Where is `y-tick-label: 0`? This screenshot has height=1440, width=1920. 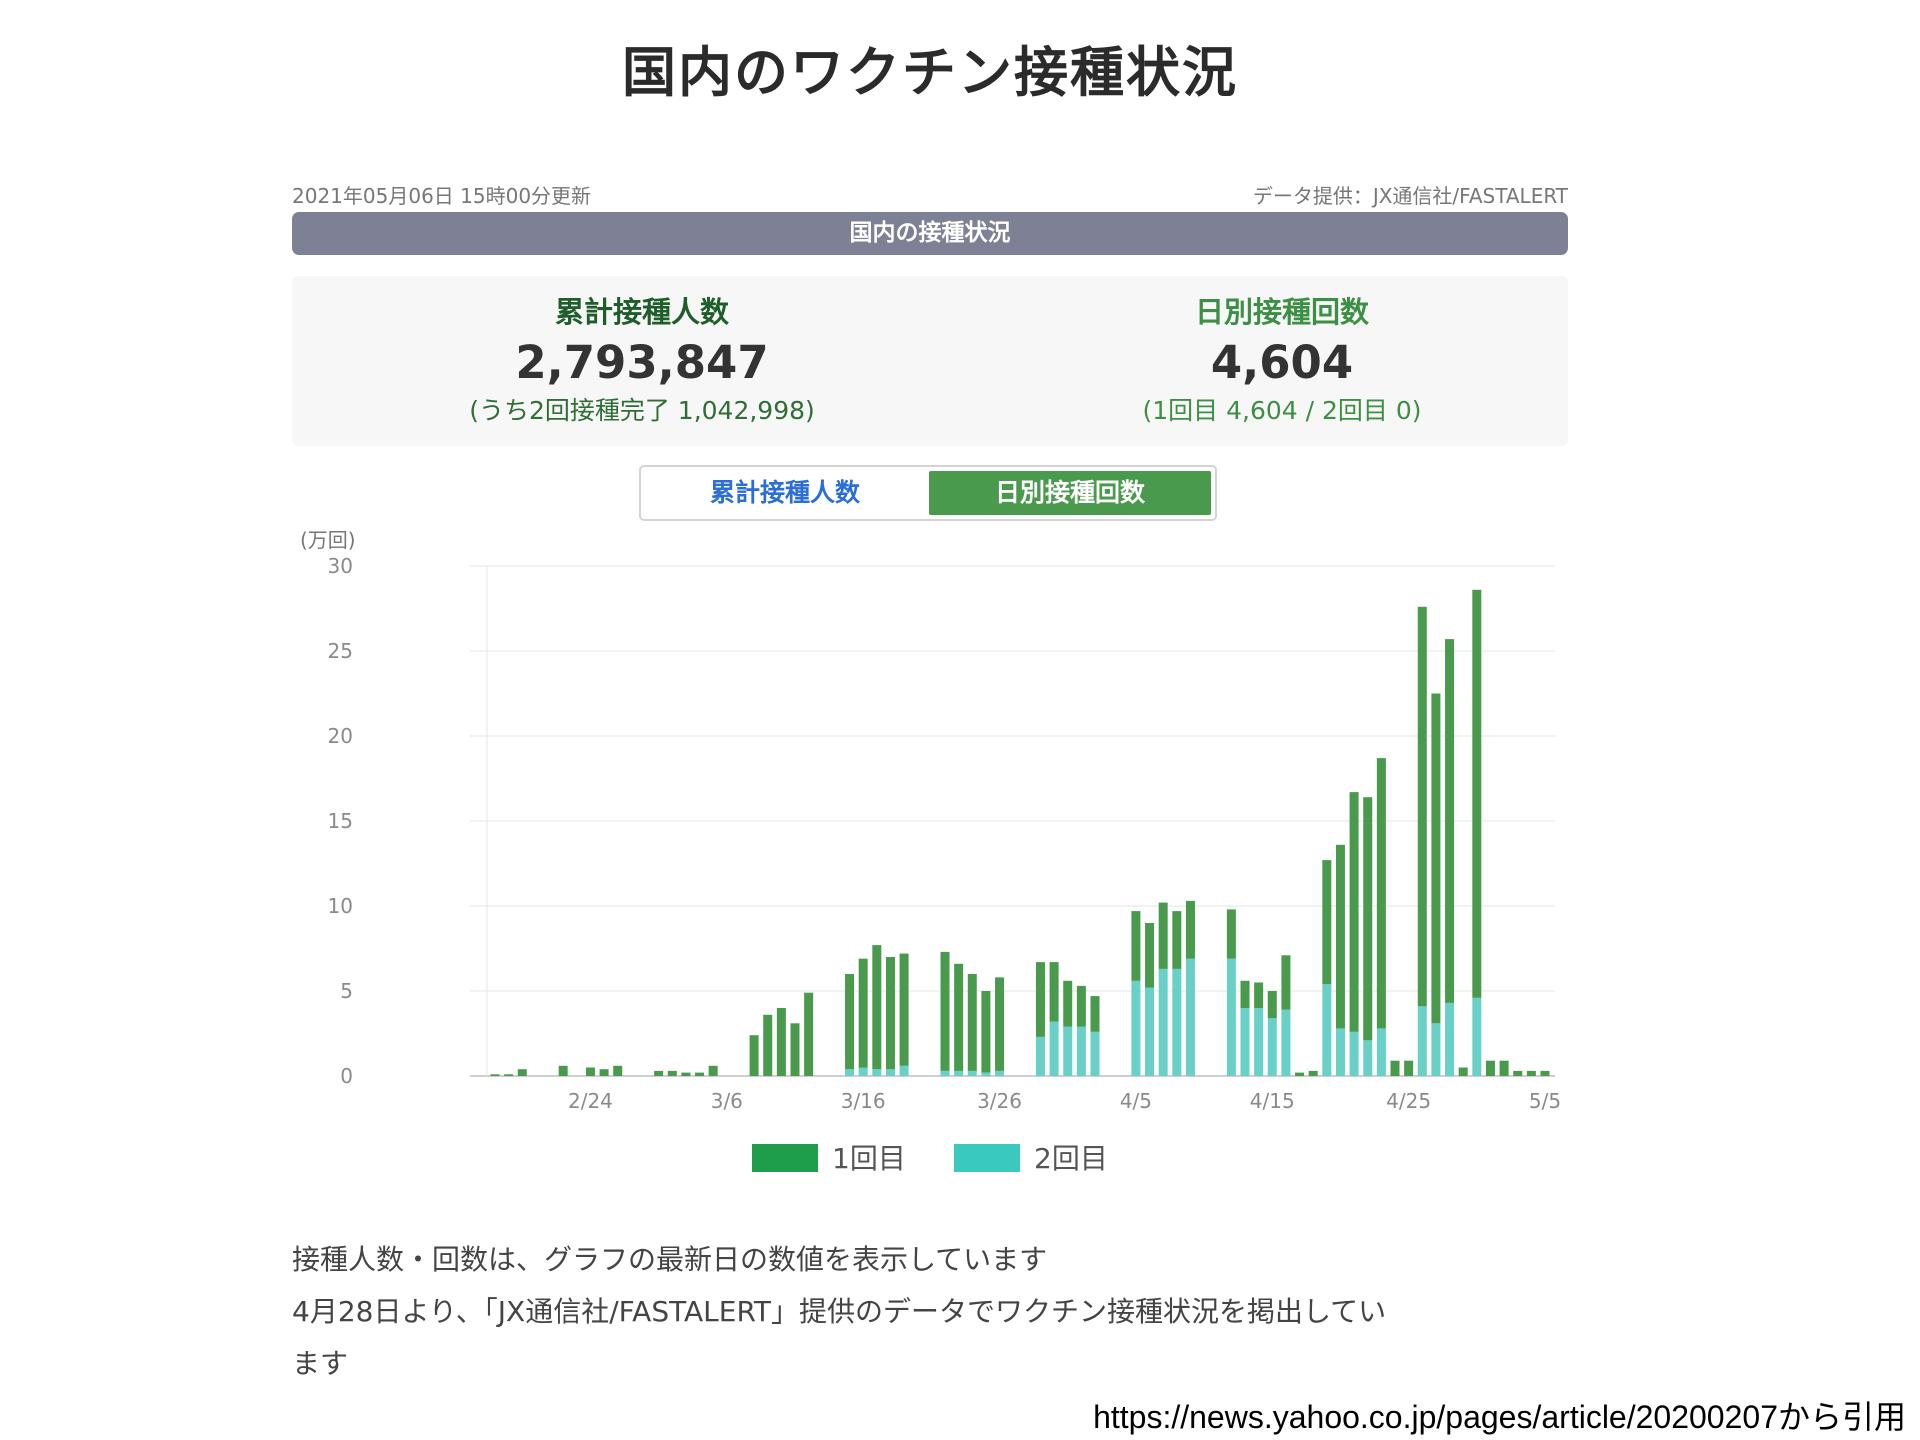
y-tick-label: 0 is located at coordinates (346, 1076).